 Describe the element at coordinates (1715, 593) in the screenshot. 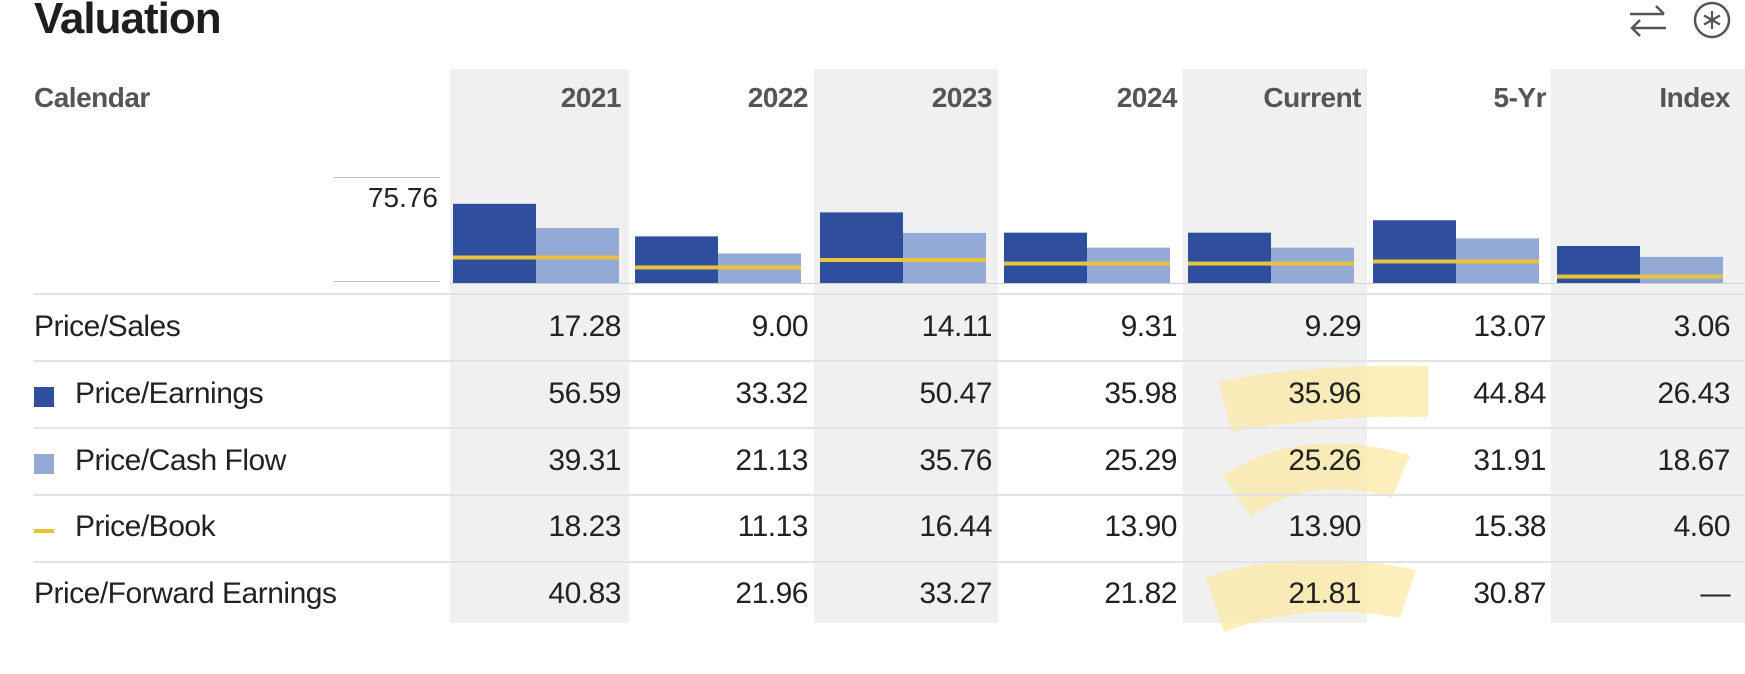

I see `cell-price-forward-earnings-index: —` at that location.